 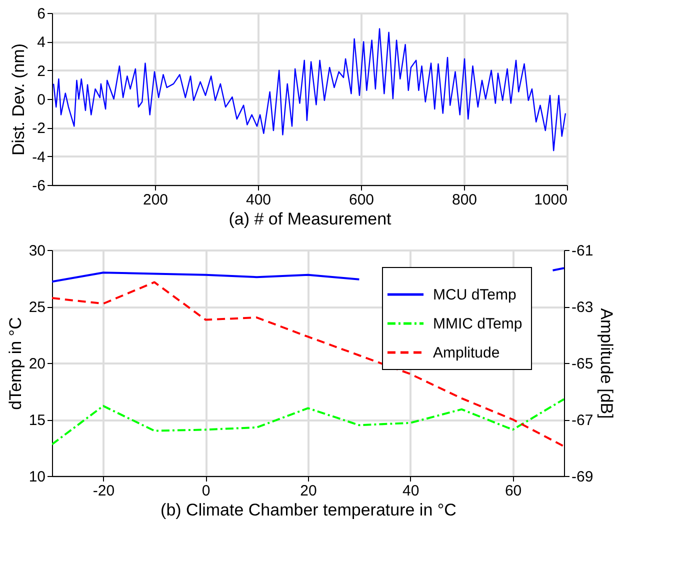 What do you see at coordinates (606, 363) in the screenshot?
I see `y2-axis-title: Amplitude [dB]` at bounding box center [606, 363].